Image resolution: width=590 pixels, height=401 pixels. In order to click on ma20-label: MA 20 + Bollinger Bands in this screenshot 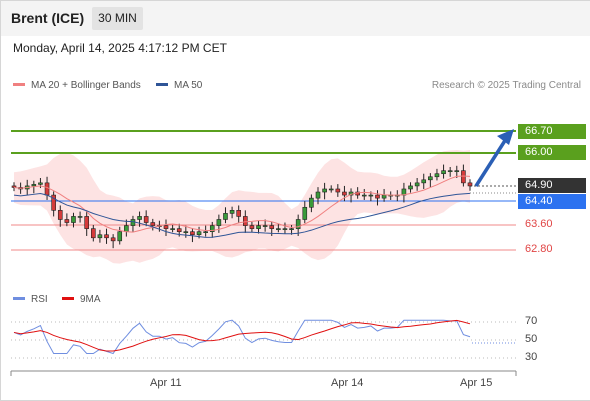, I will do `click(86, 85)`.